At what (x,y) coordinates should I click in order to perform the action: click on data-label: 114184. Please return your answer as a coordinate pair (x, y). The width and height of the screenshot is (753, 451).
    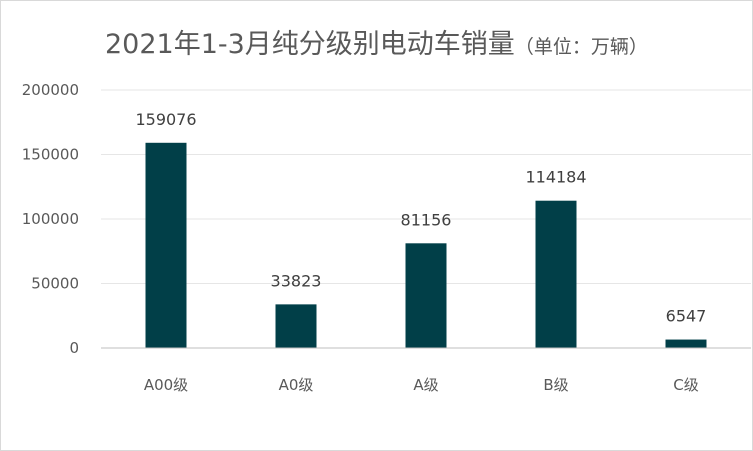
    Looking at the image, I should click on (555, 177).